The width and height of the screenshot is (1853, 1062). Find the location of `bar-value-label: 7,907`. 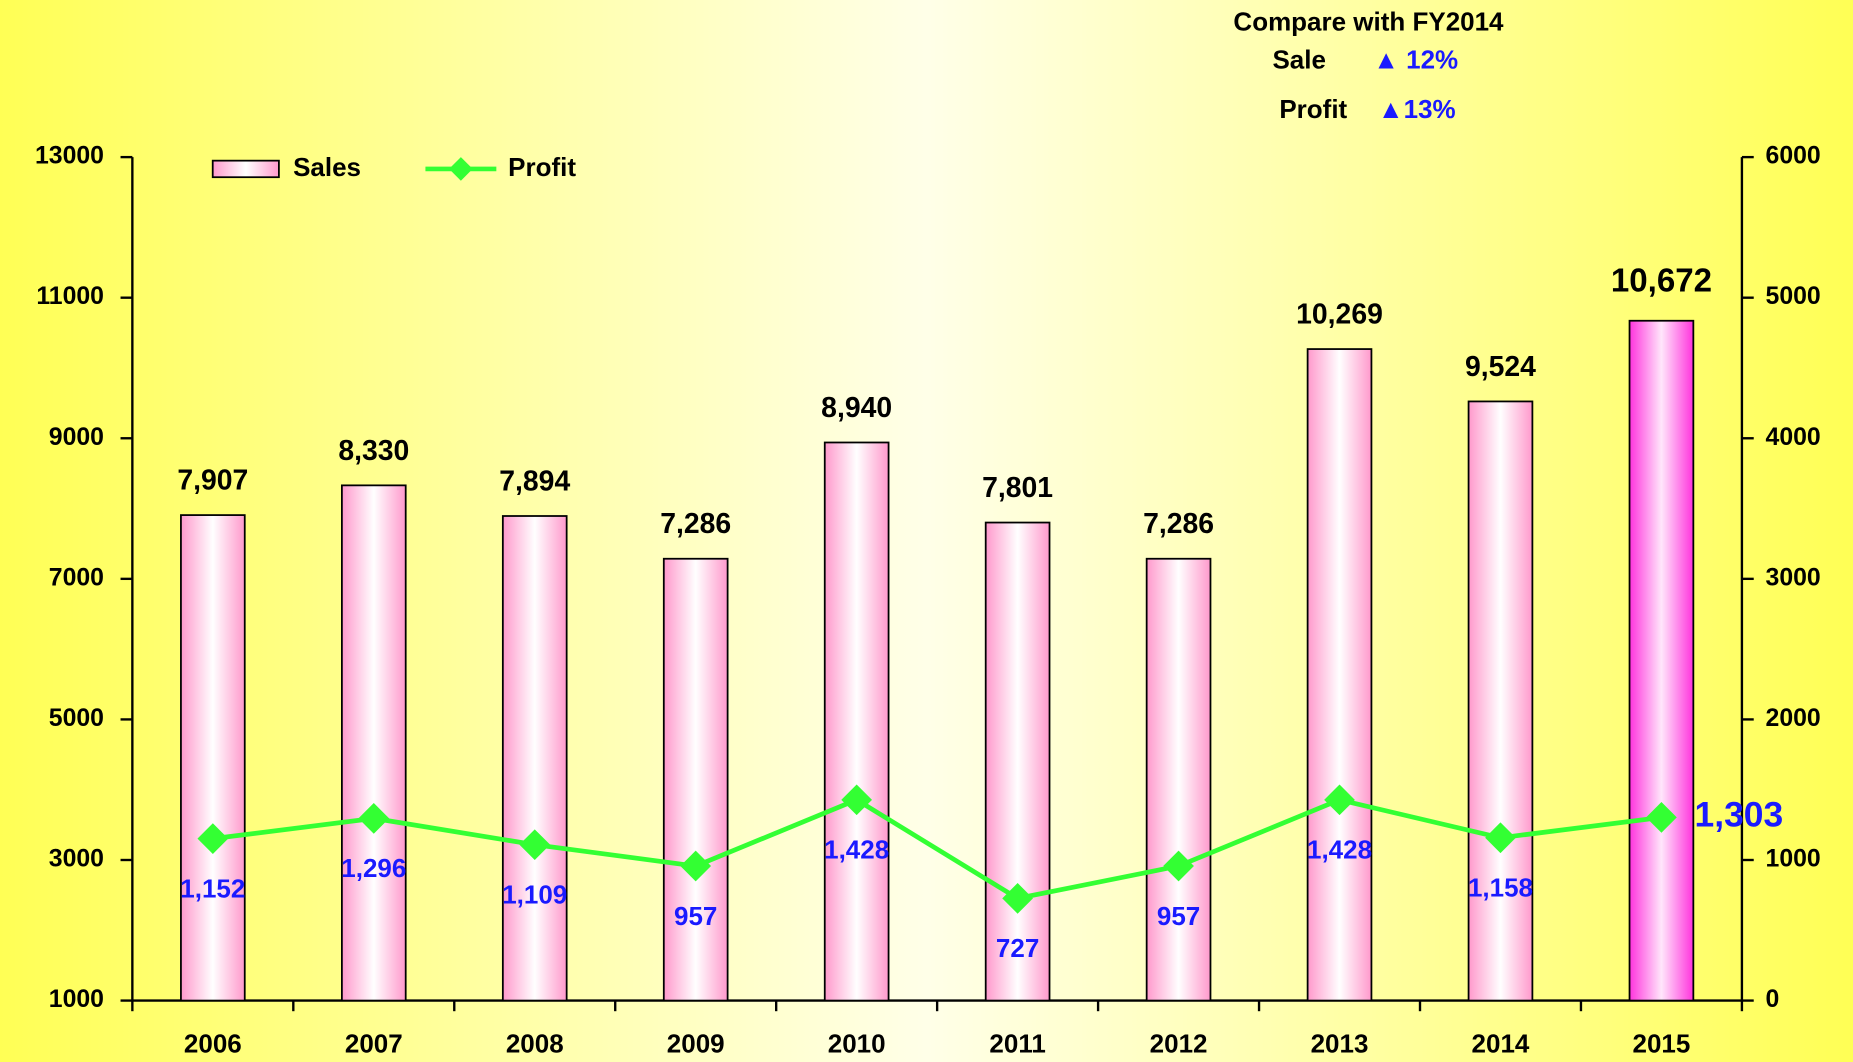

bar-value-label: 7,907 is located at coordinates (212, 481).